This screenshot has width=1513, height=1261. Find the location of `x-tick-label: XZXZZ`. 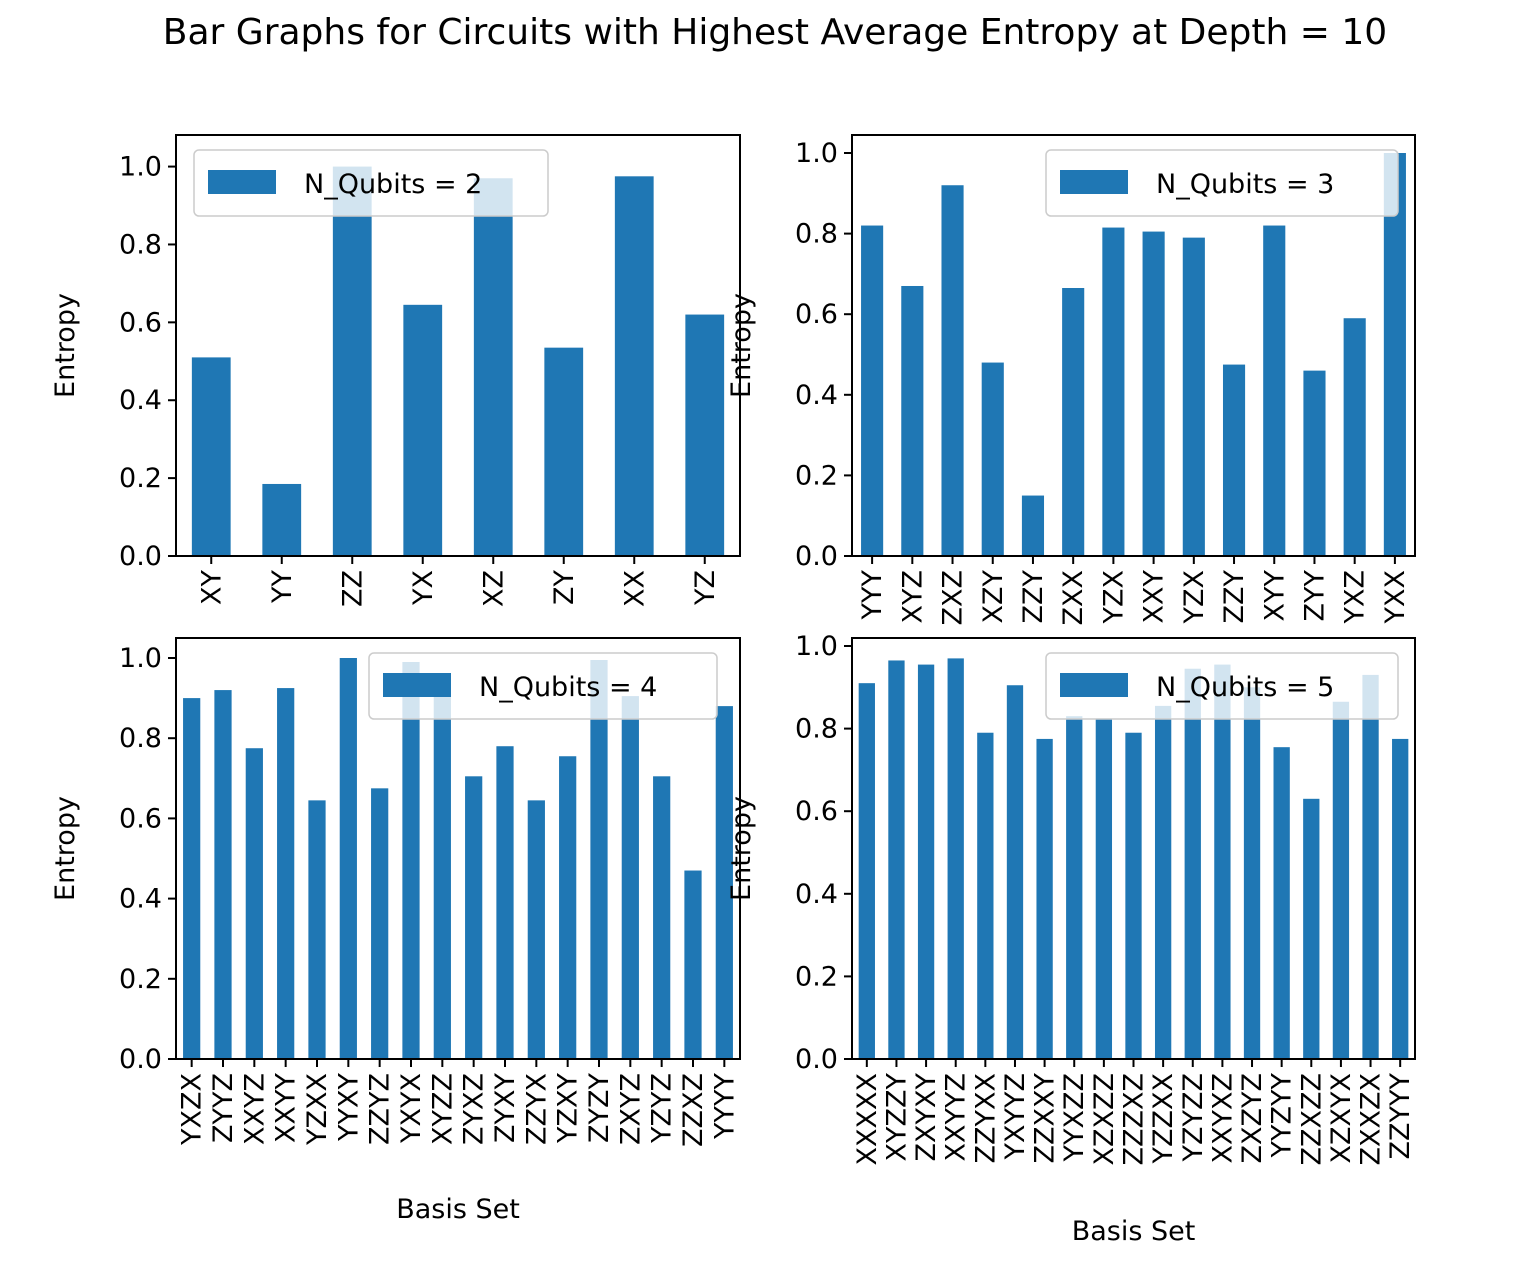

x-tick-label: XZXZZ is located at coordinates (1104, 1119).